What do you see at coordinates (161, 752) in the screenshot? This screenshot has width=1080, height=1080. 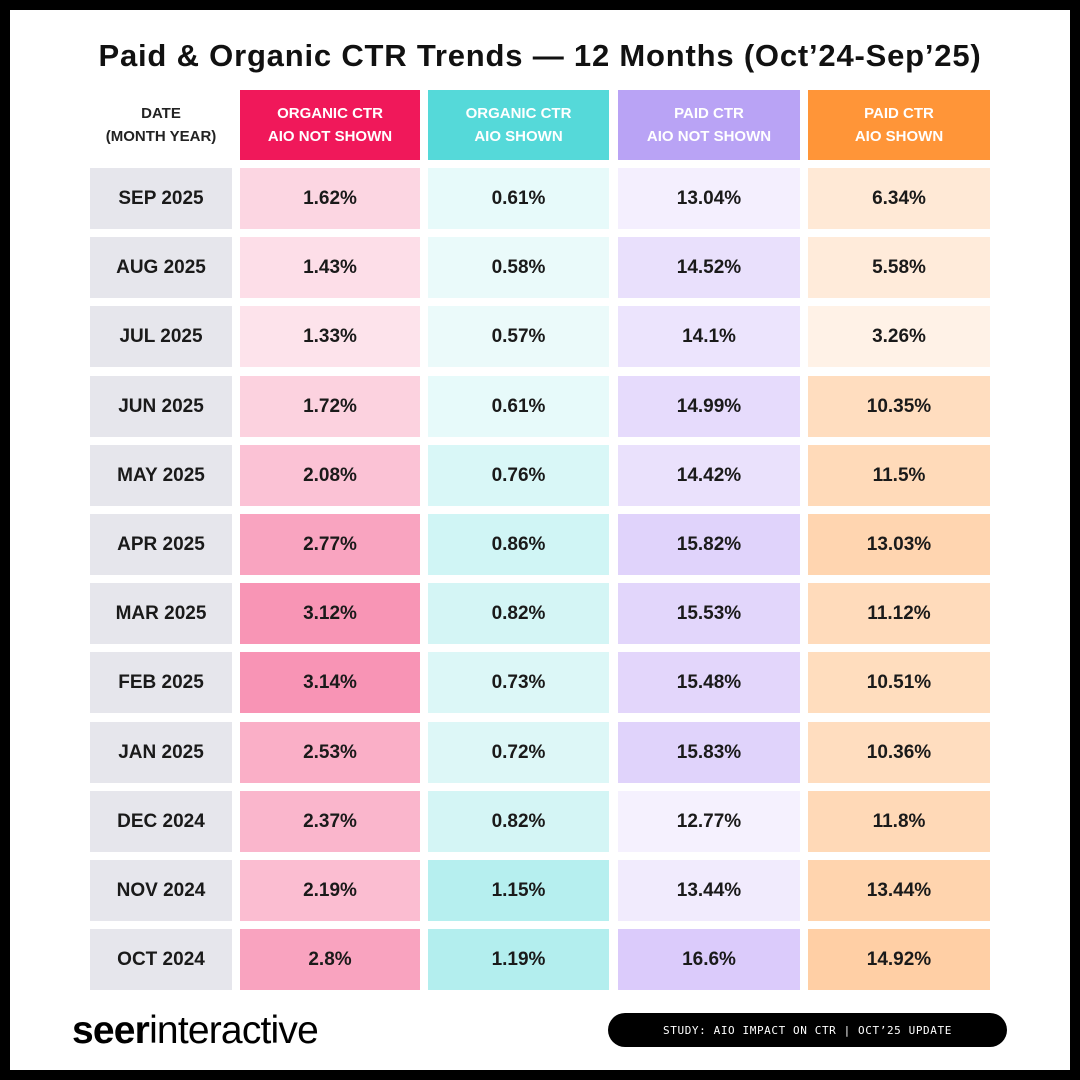 I see `row-date-cell: JAN 2025` at bounding box center [161, 752].